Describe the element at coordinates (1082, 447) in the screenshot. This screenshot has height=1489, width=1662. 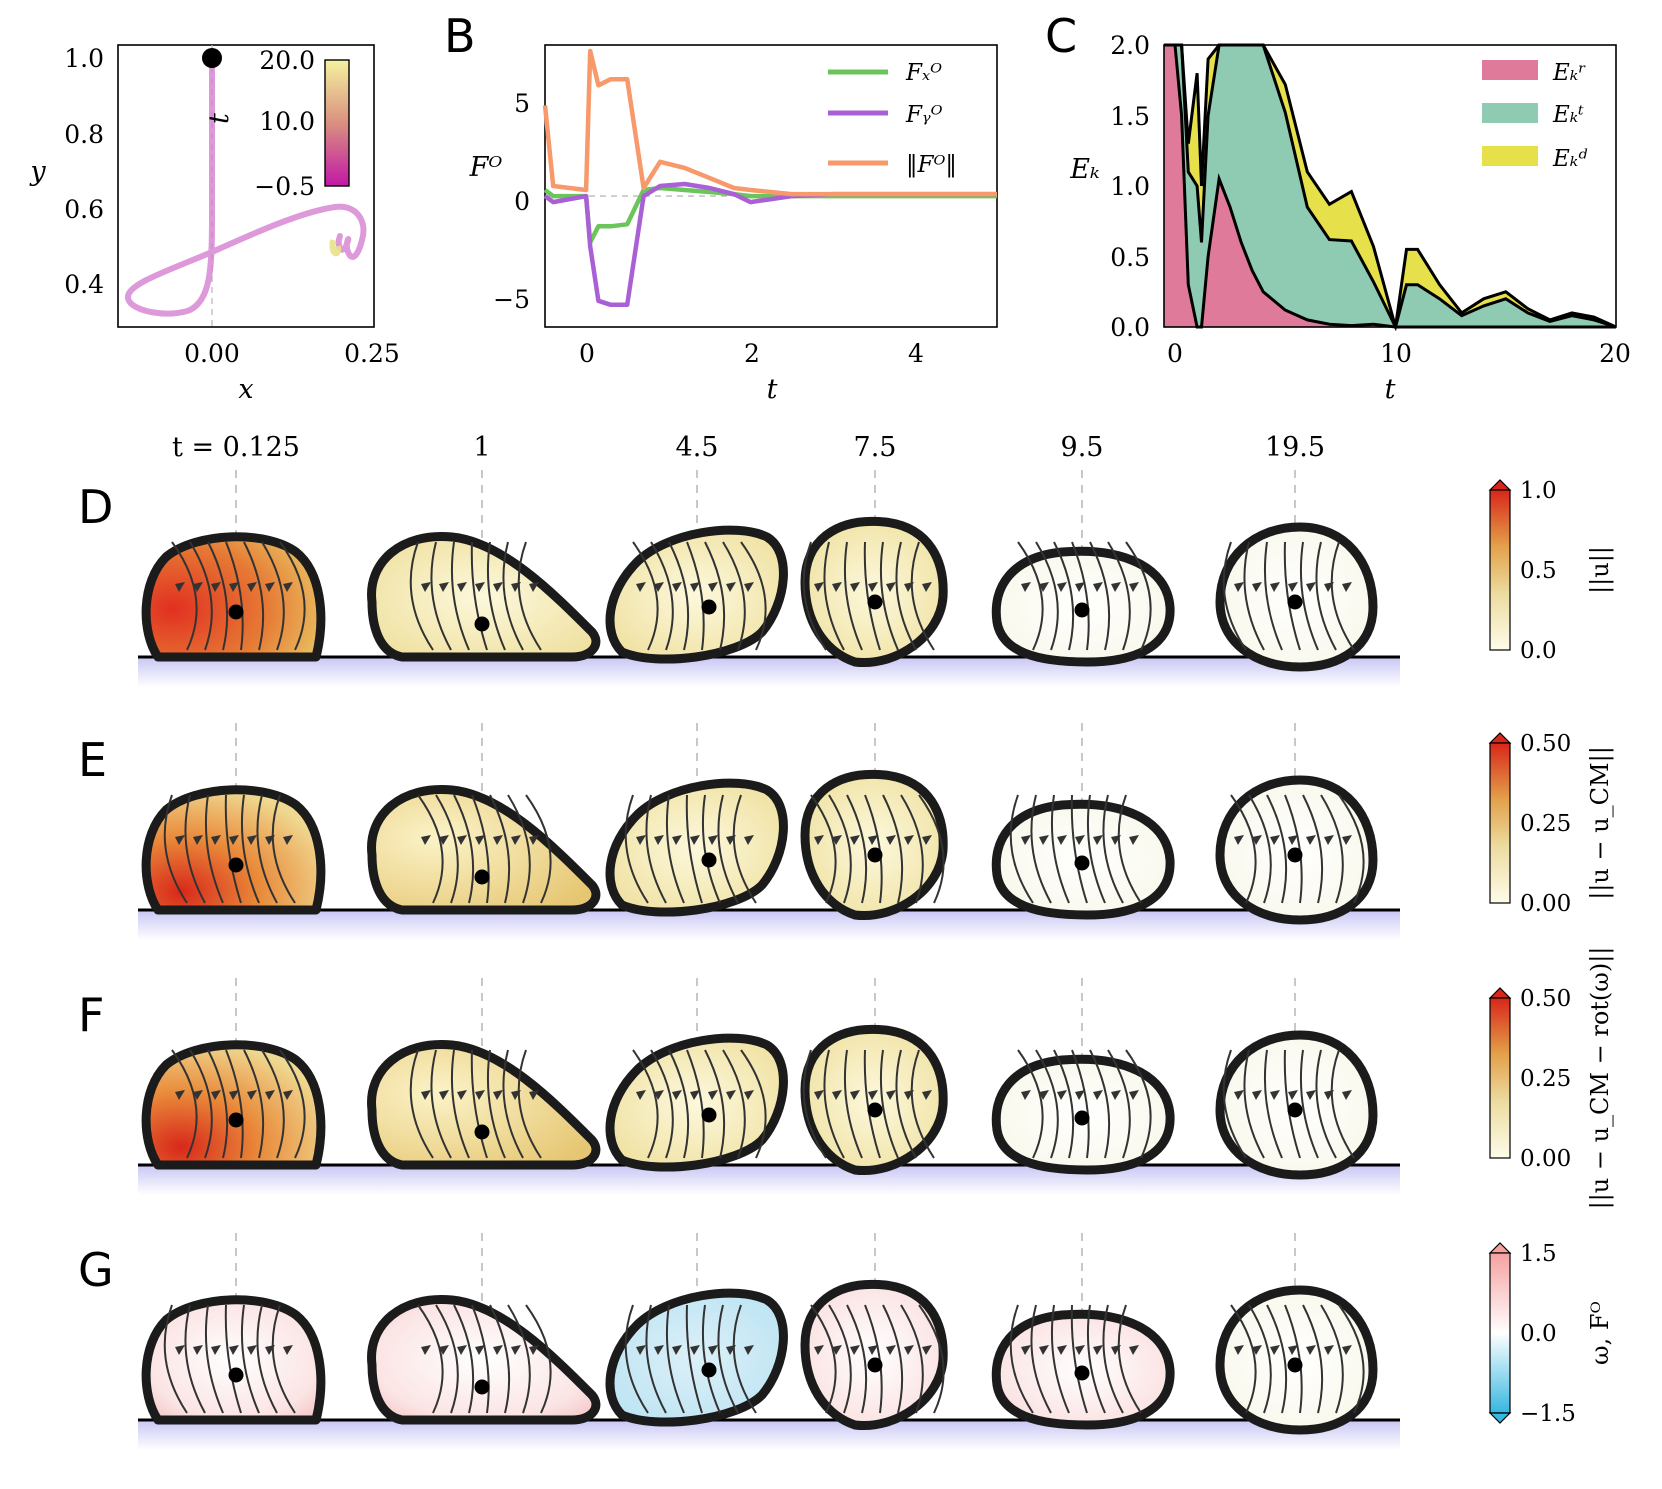
I see `time-4: 9.5` at that location.